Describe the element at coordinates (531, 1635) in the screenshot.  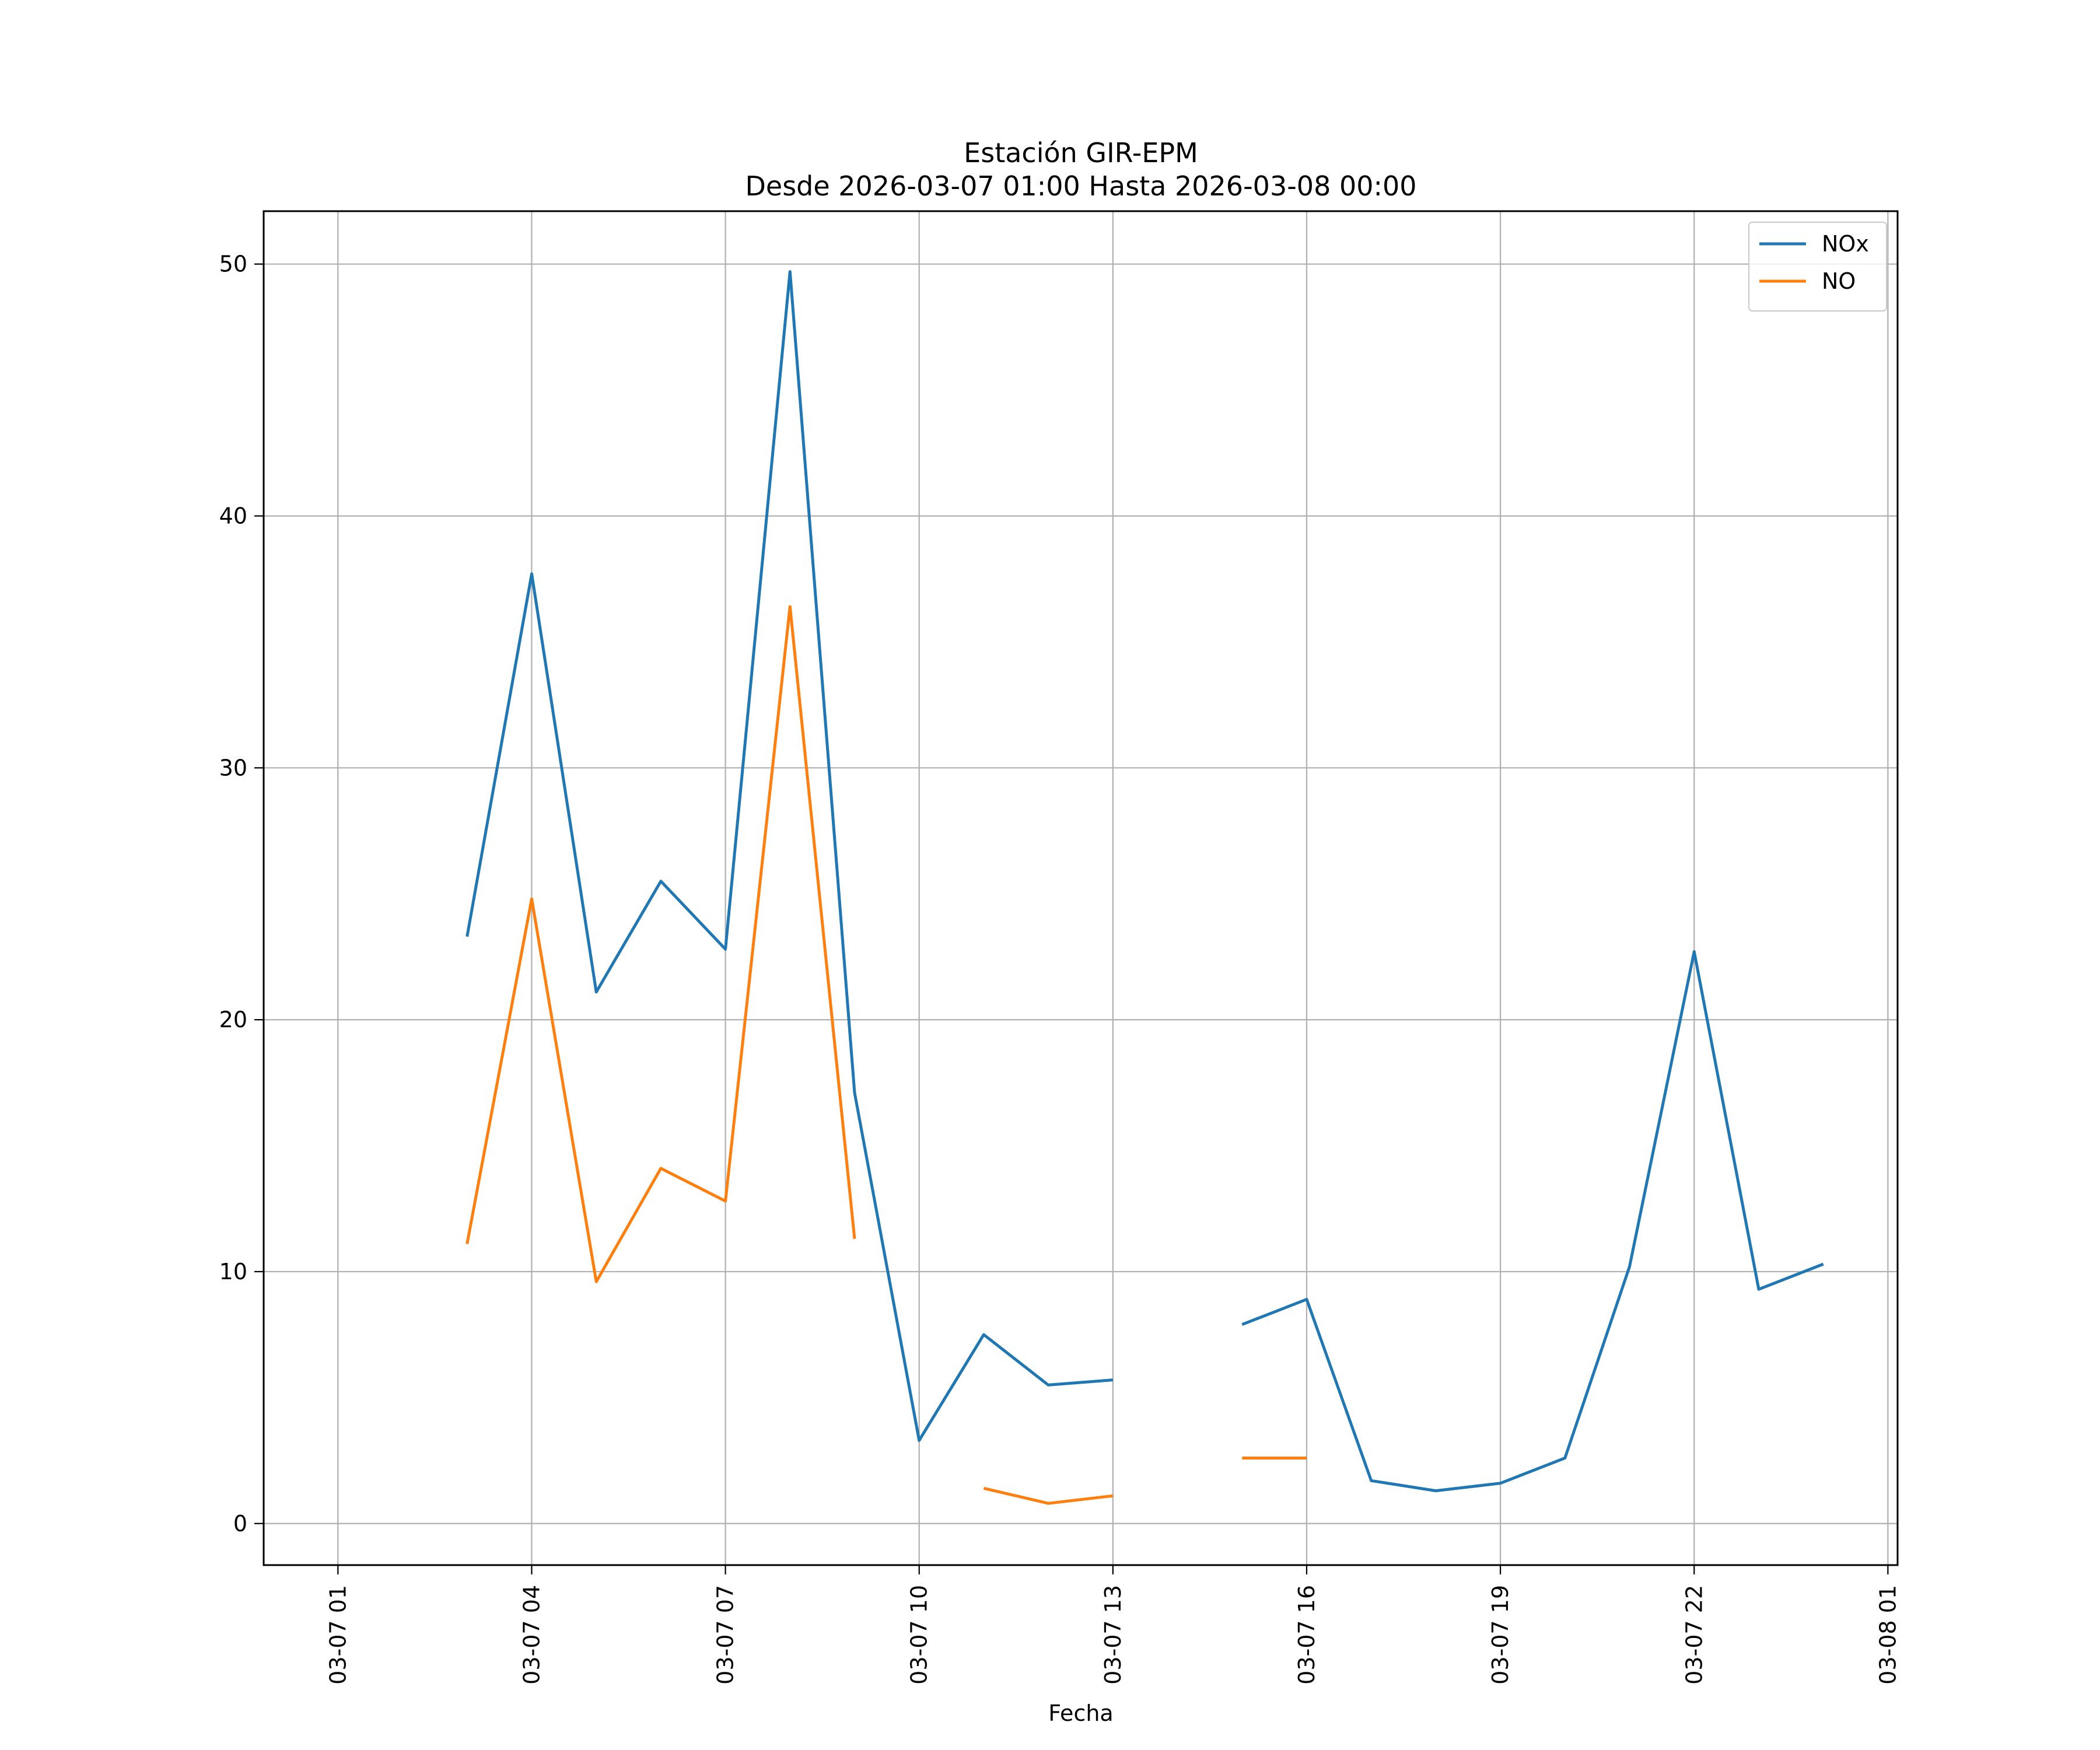
I see `x-tick-label: 03-07 04` at that location.